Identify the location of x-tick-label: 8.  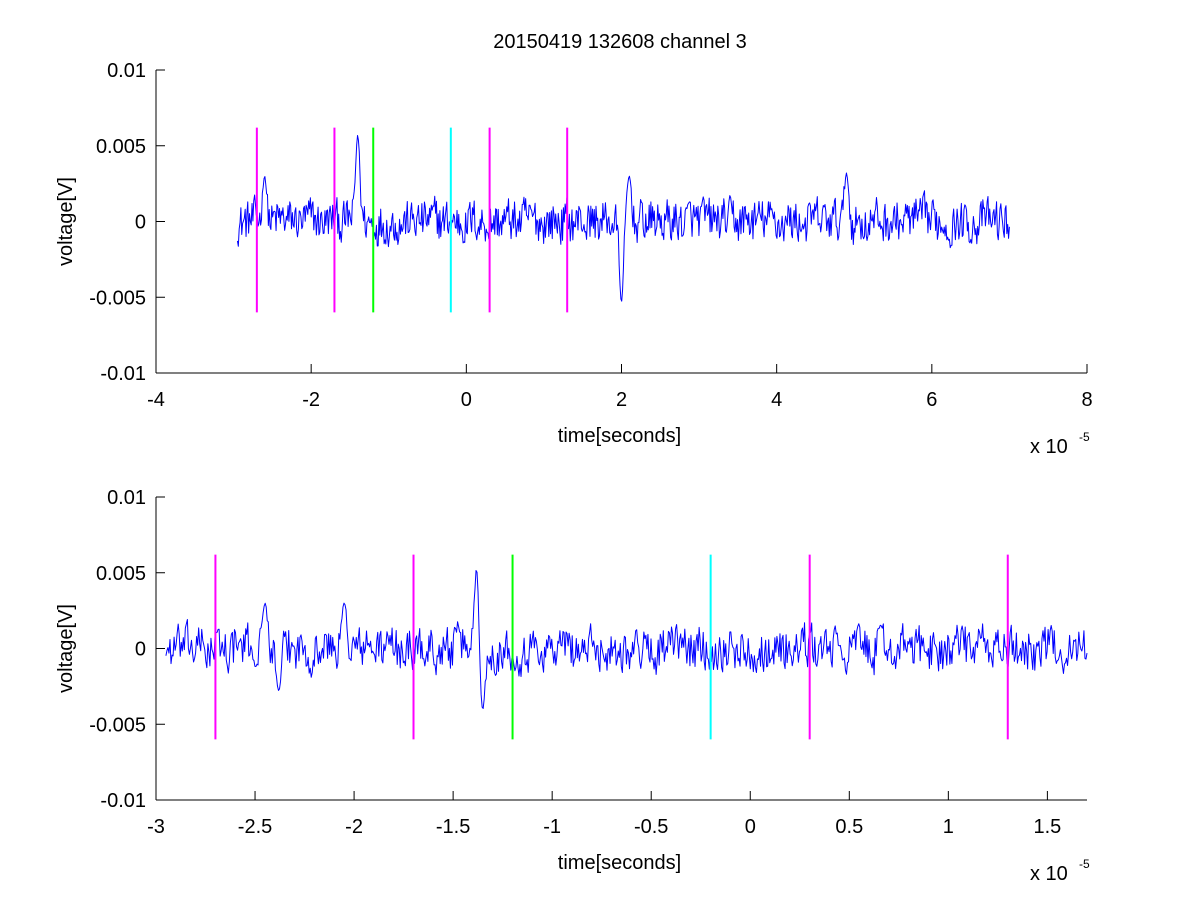
(1086, 400).